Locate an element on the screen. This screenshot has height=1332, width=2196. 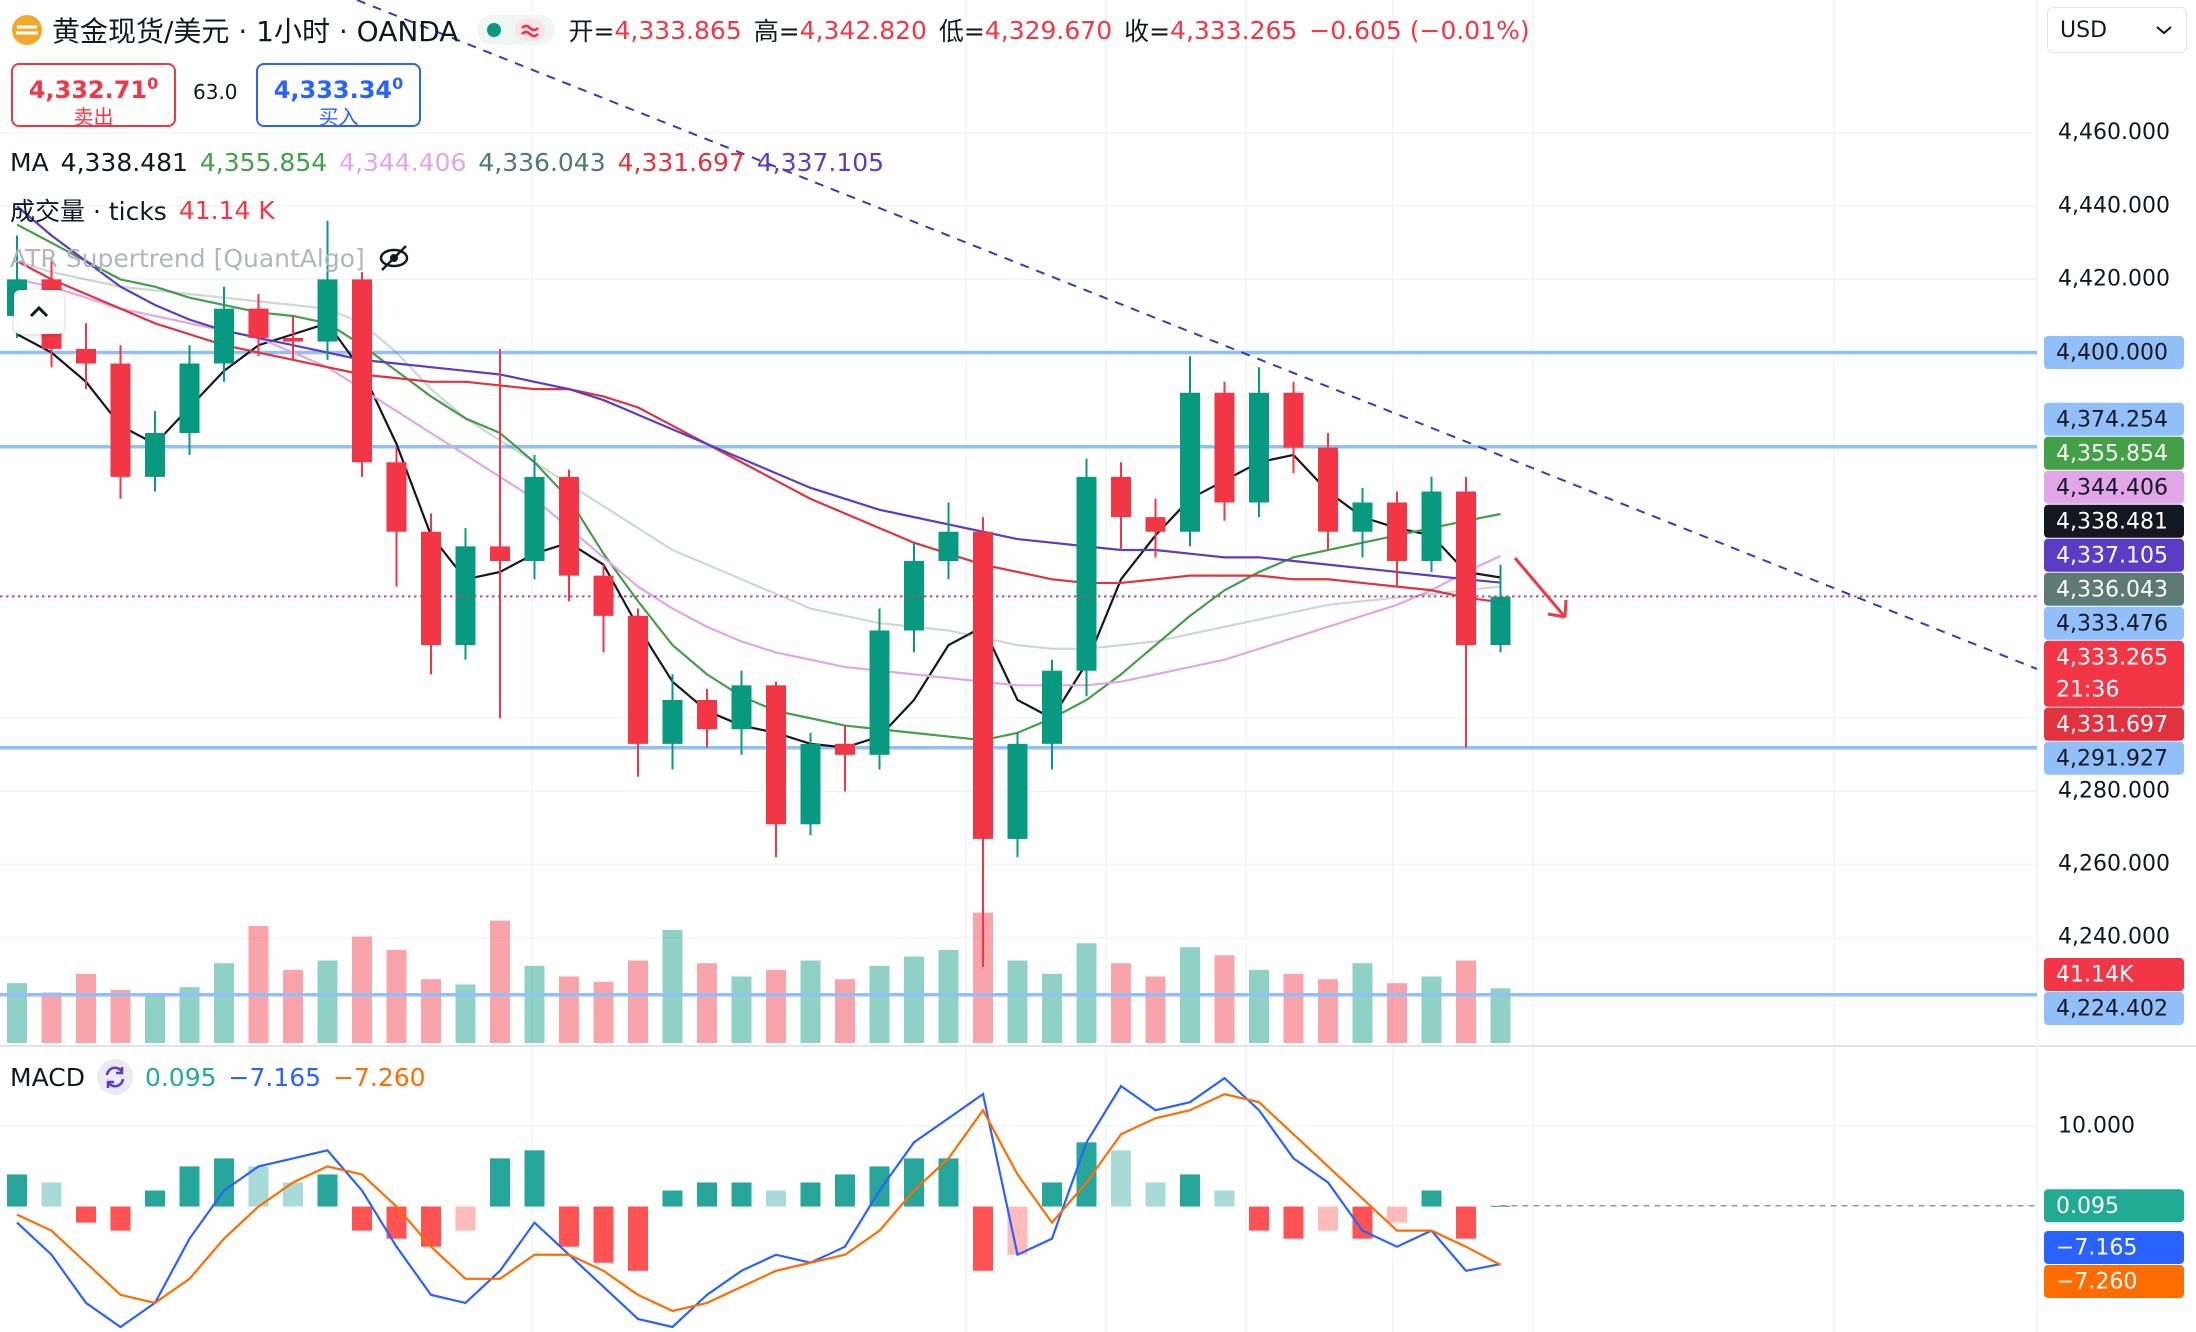
volume-value: 41.14 K is located at coordinates (226, 210).